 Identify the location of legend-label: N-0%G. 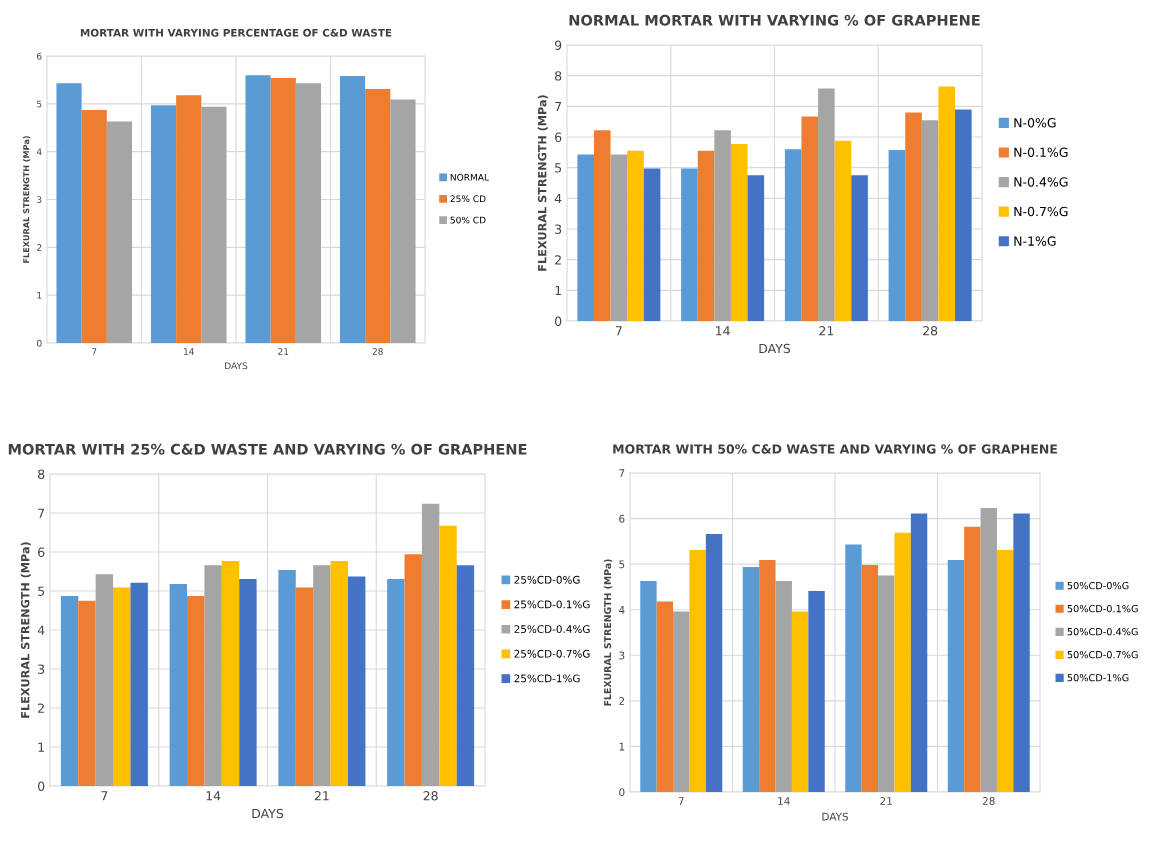
(1035, 122).